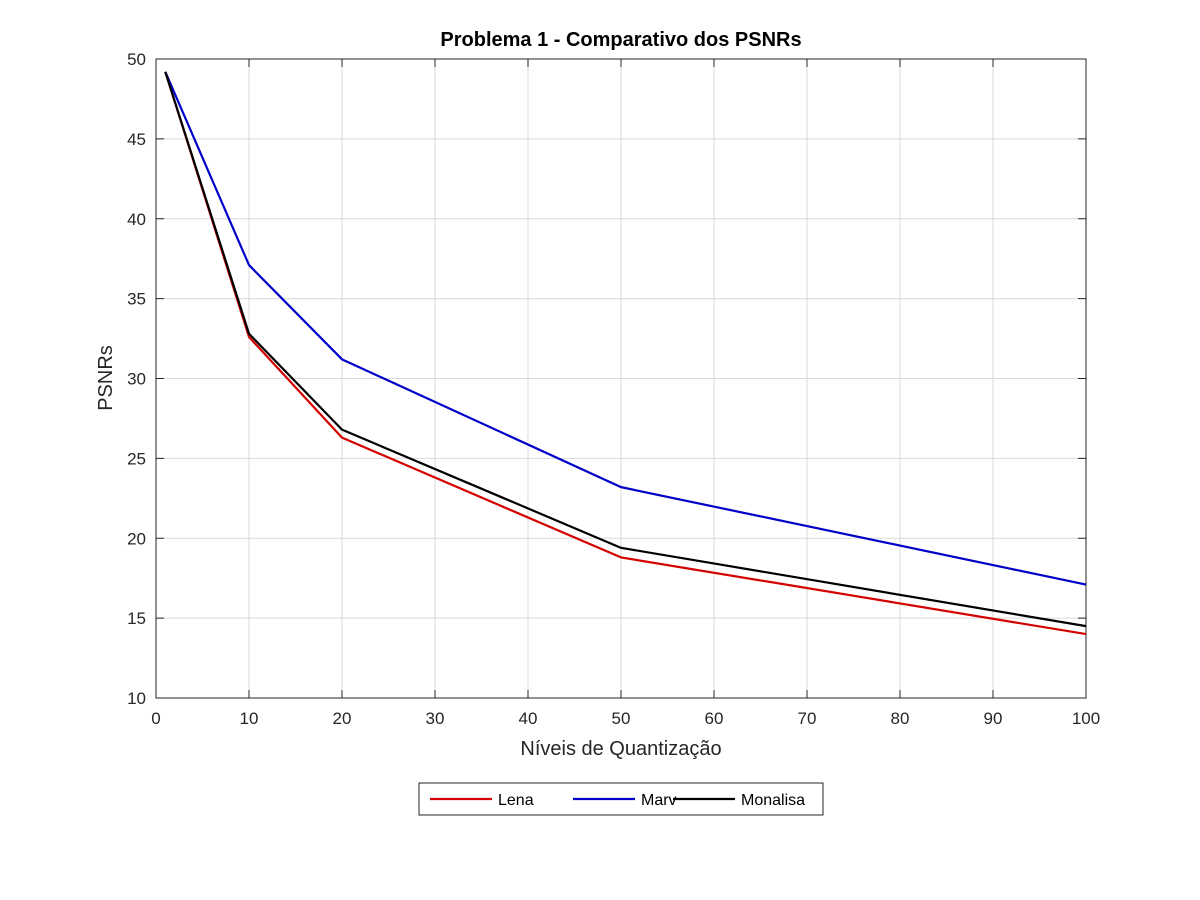  I want to click on x-tick-label: 20, so click(342, 718).